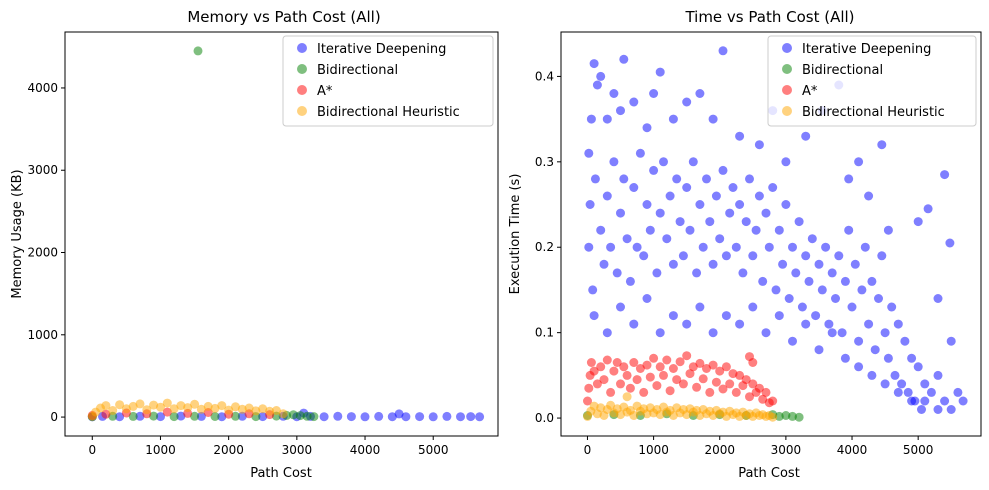 The image size is (989, 490). I want to click on x-tick-label: 2000, so click(719, 450).